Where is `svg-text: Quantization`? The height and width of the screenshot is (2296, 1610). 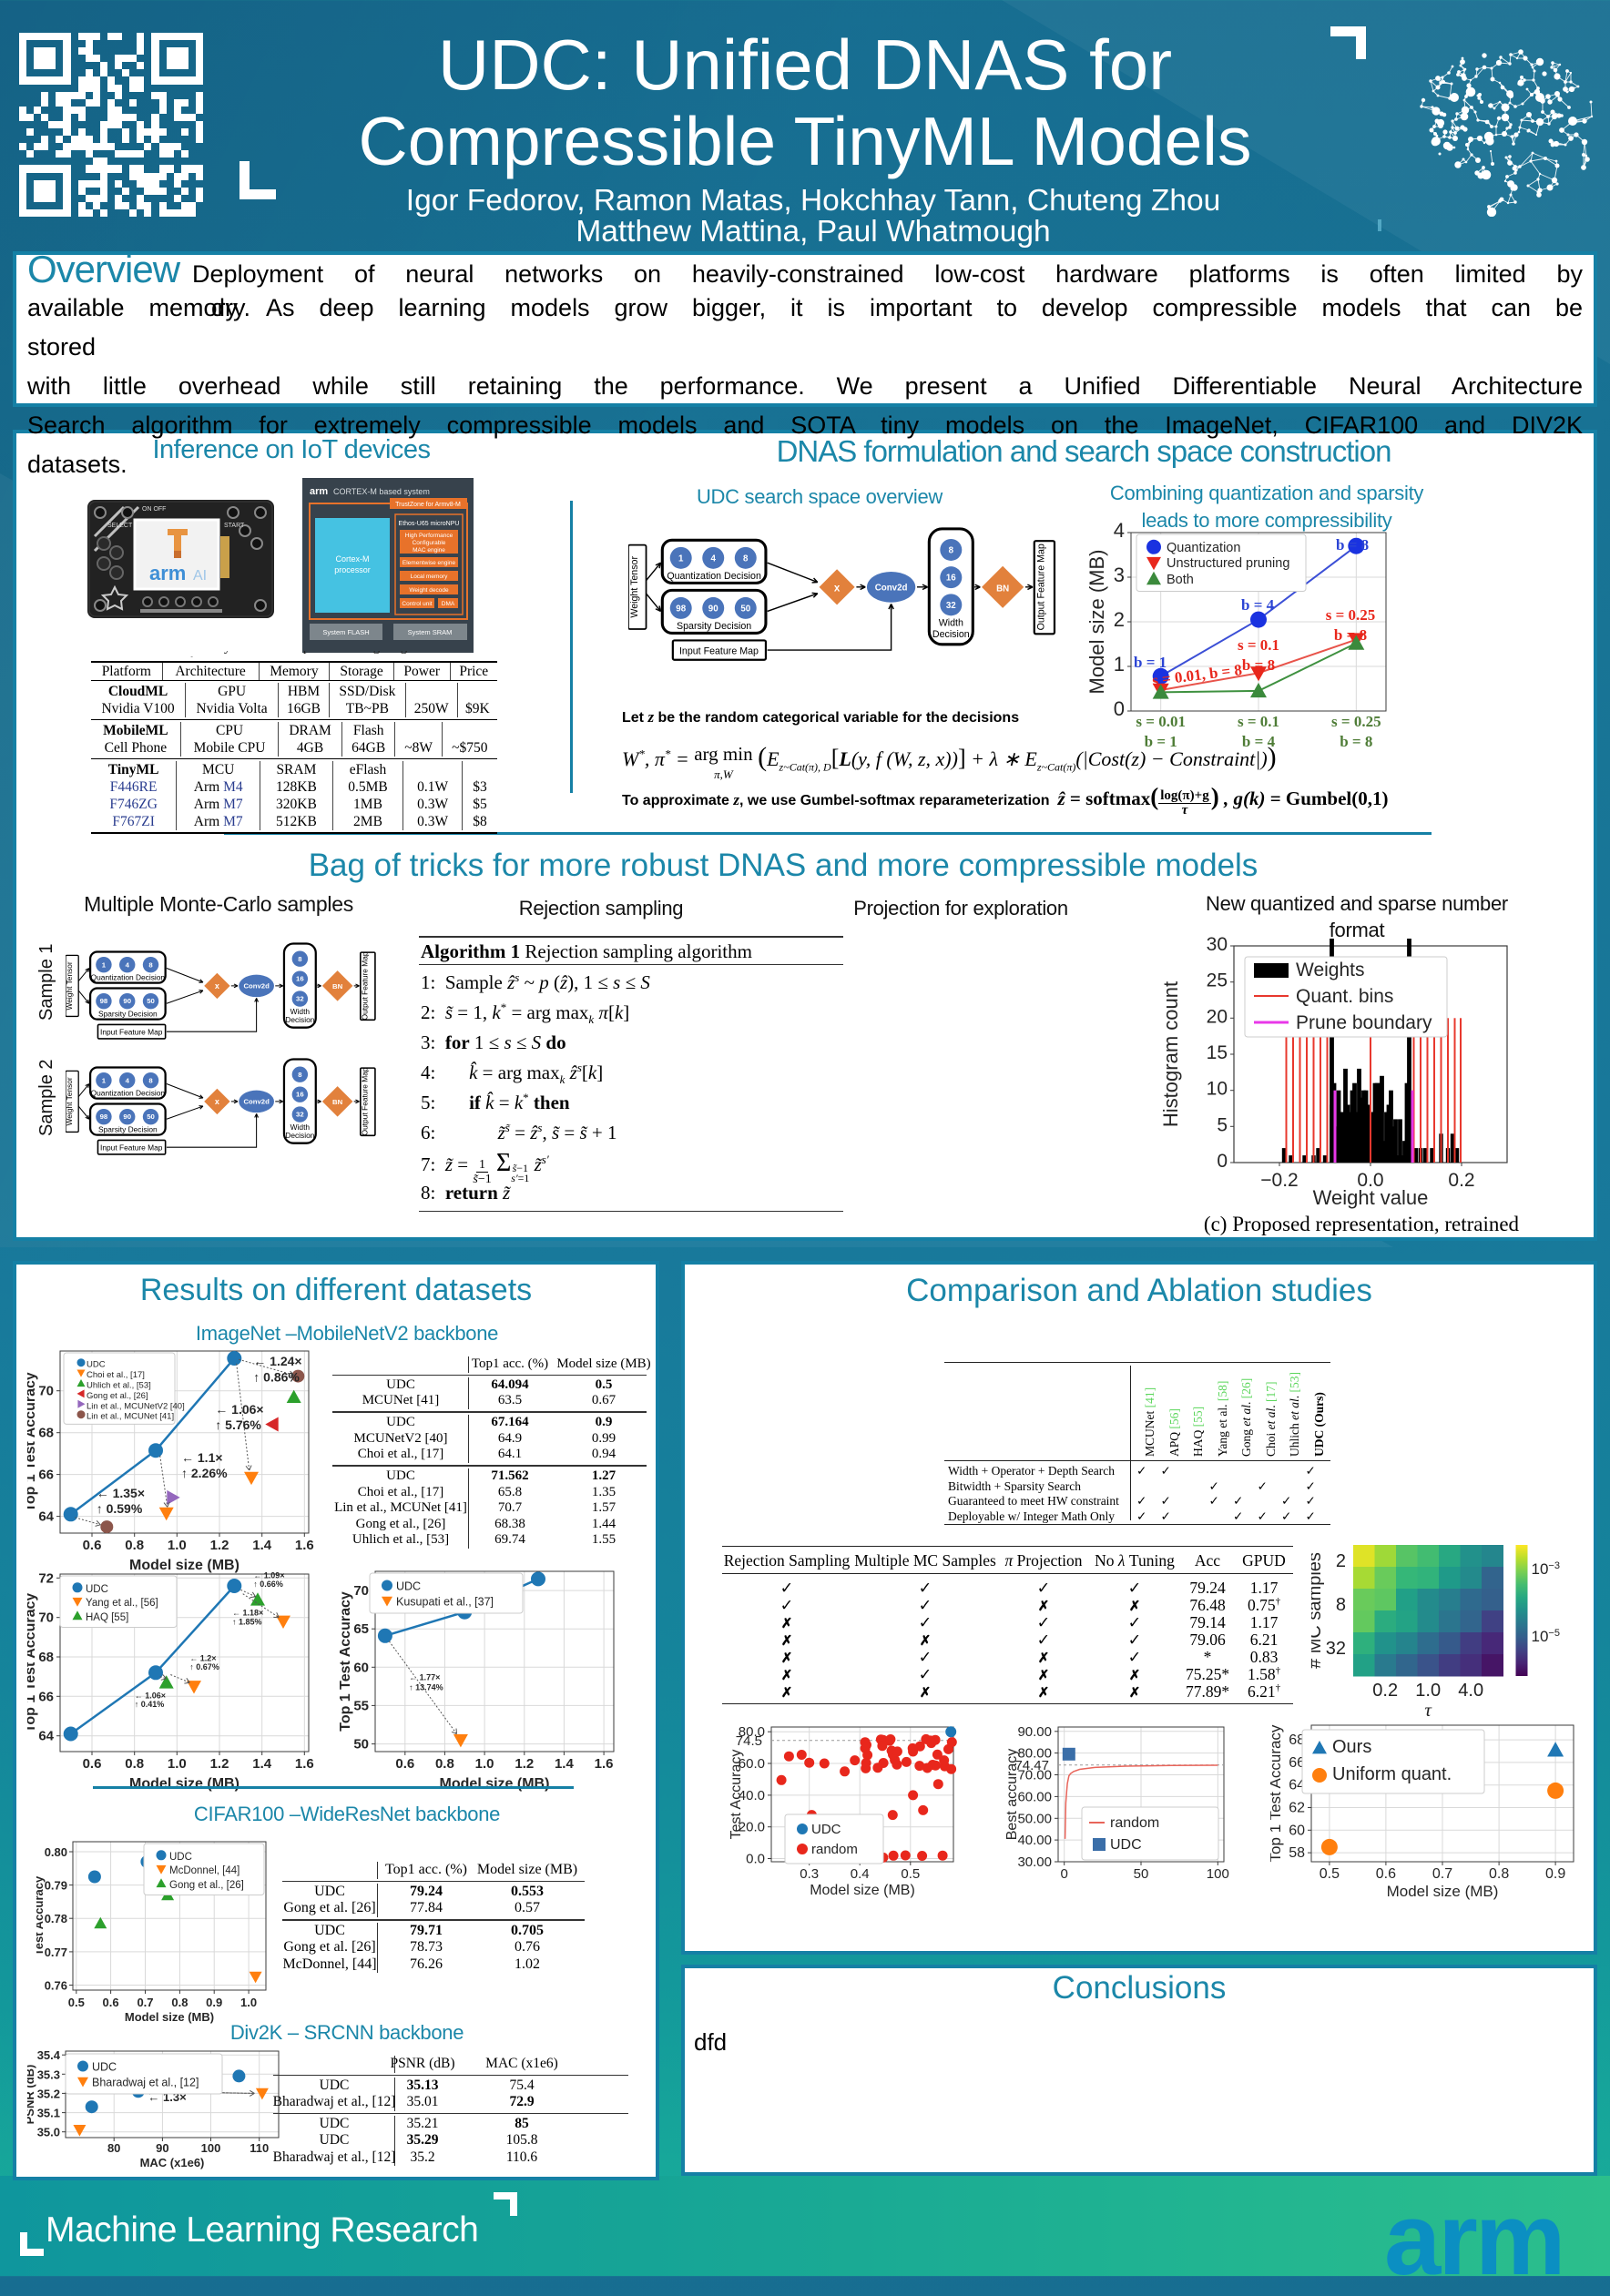 svg-text: Quantization is located at coordinates (1203, 548).